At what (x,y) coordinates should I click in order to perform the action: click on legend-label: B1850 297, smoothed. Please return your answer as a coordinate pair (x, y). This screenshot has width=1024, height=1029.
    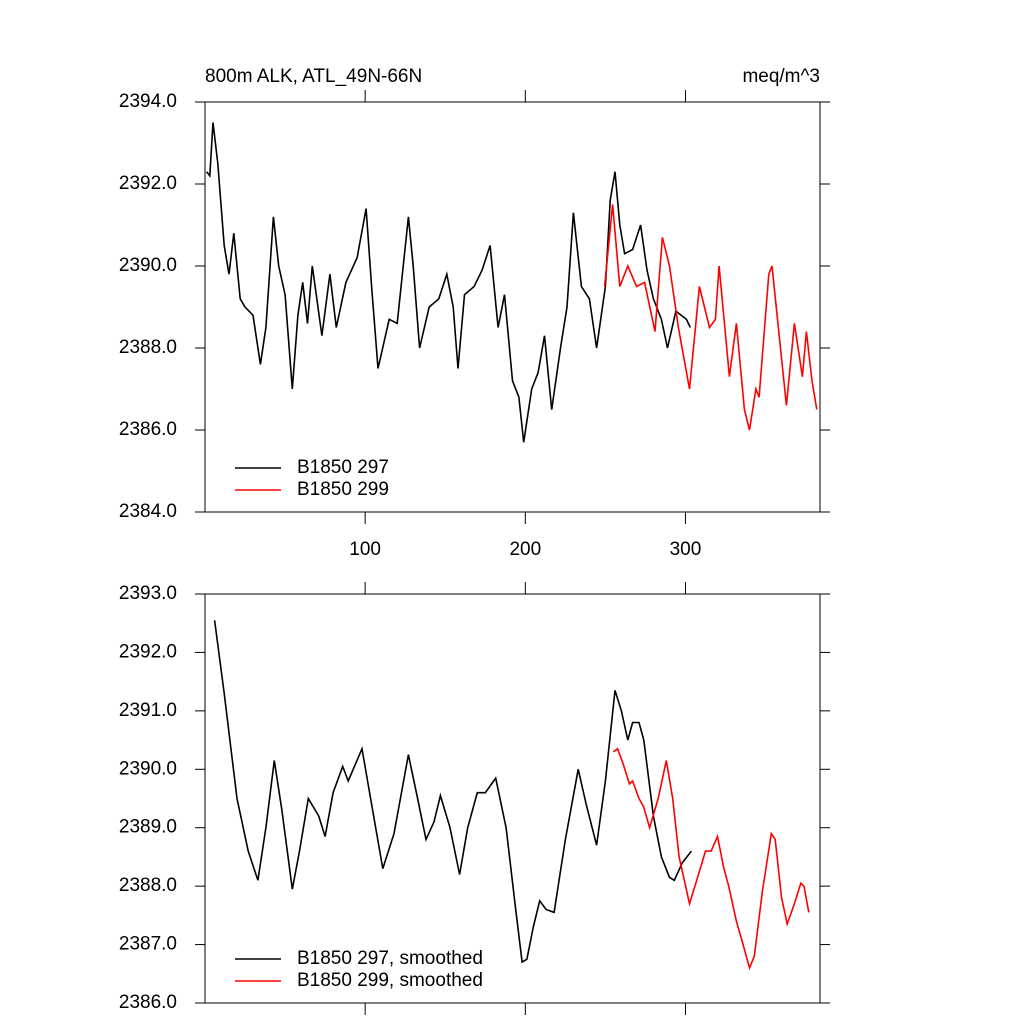
    Looking at the image, I should click on (390, 958).